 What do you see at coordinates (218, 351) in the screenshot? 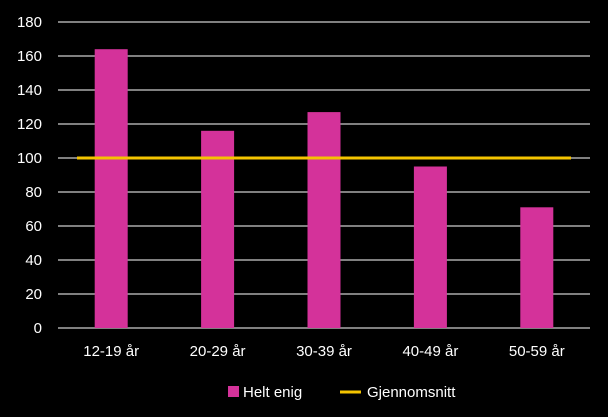
I see `x-tick-label: 20-29 år` at bounding box center [218, 351].